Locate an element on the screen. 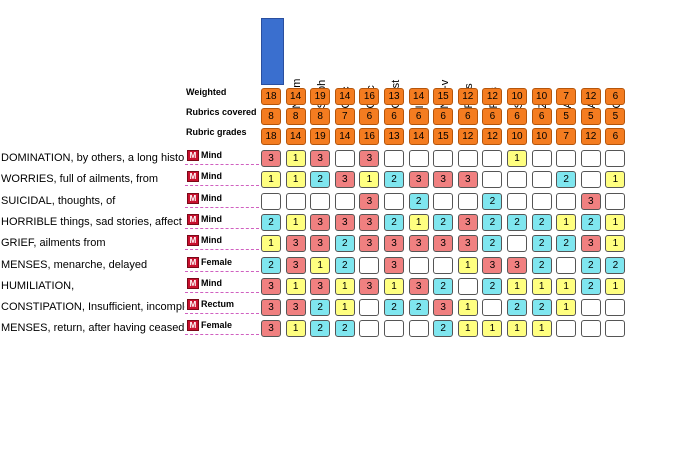 This screenshot has width=674, height=471. remedy-header: Aur is located at coordinates (592, 63).